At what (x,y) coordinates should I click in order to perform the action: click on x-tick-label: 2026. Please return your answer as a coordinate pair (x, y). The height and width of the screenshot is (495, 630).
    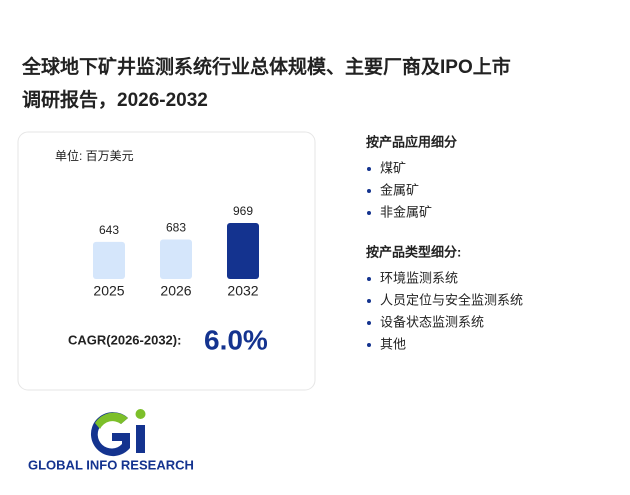
    Looking at the image, I should click on (175, 291).